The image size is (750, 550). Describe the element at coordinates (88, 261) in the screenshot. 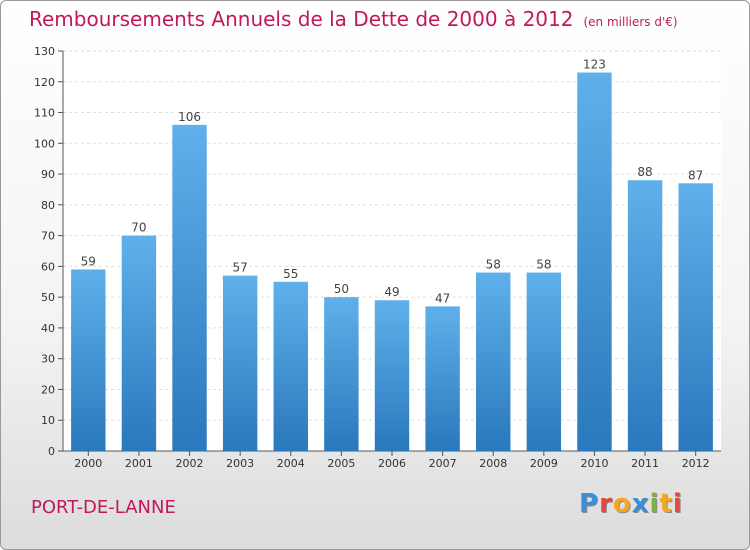

I see `bar-value-label: 59` at that location.